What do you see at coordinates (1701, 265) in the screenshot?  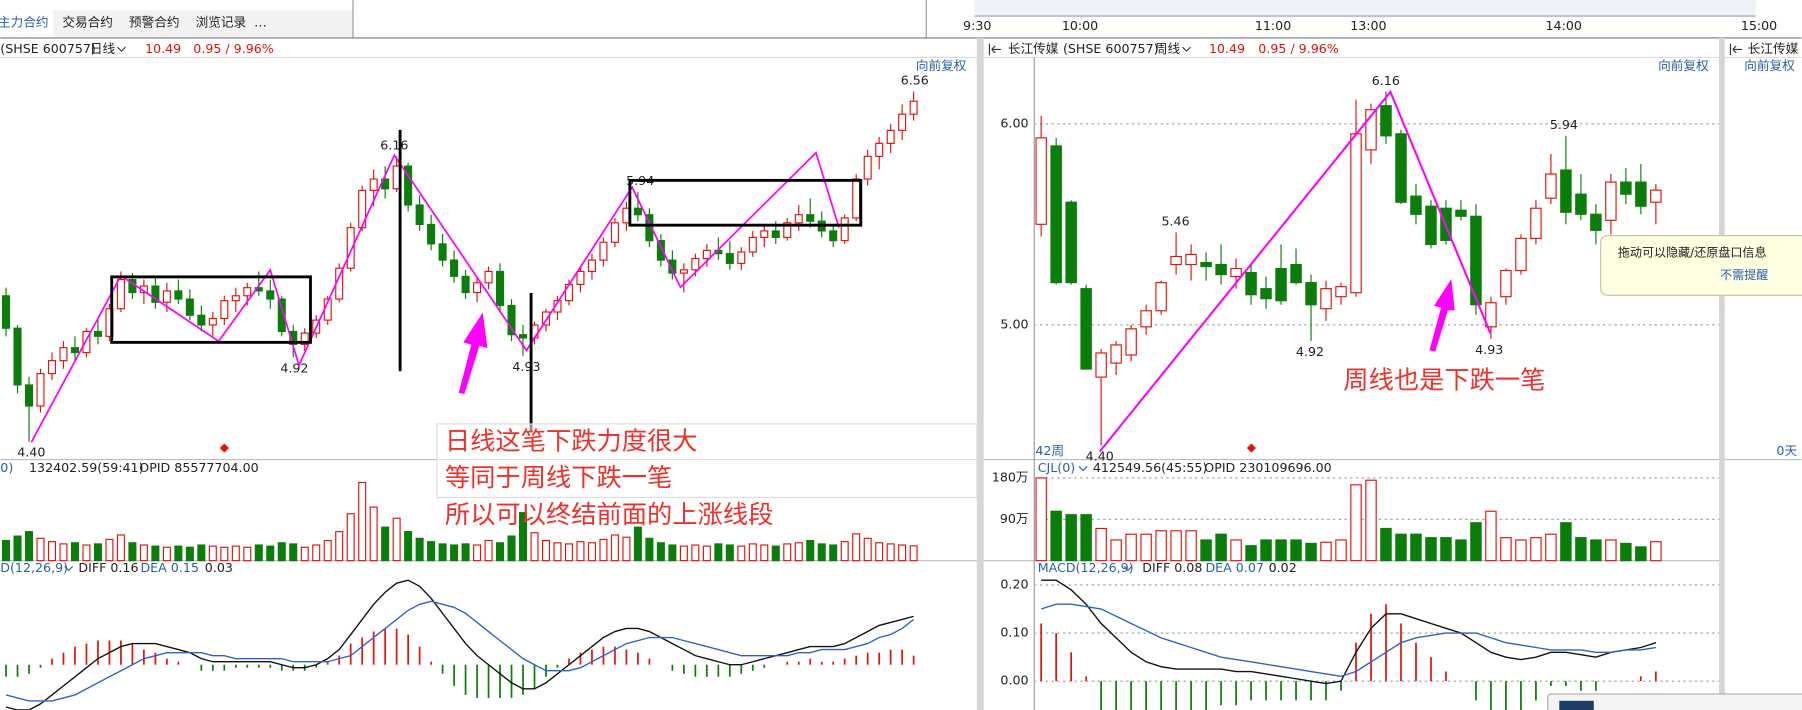 I see `tooltip` at bounding box center [1701, 265].